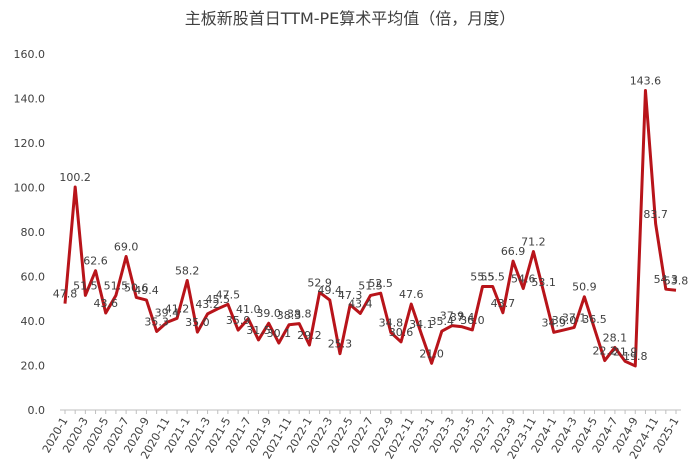 The width and height of the screenshot is (700, 468). I want to click on data-label: 143.6, so click(646, 80).